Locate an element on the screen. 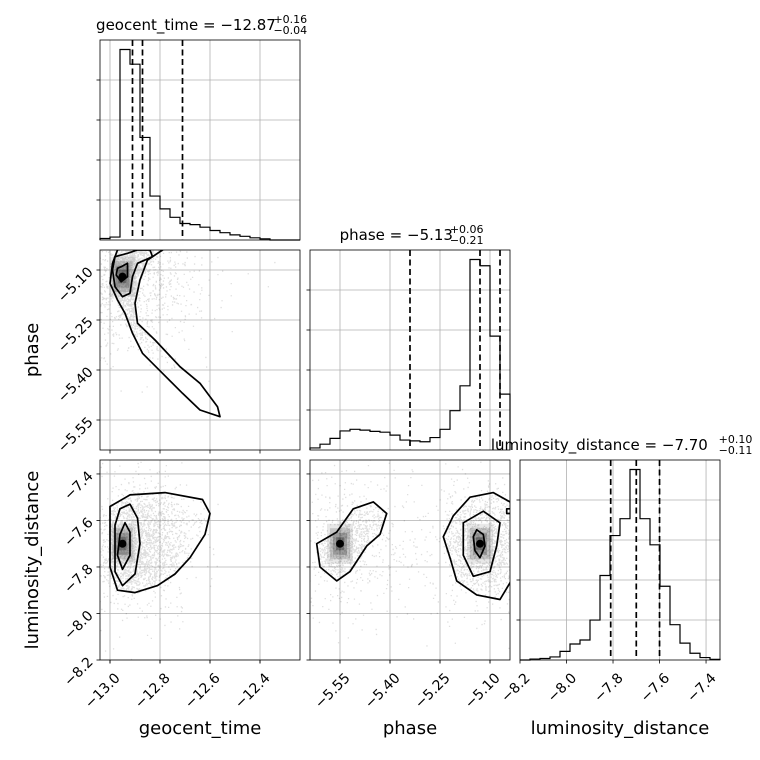 The width and height of the screenshot is (760, 760). title-prefix: luminosity_distance = −7.70 is located at coordinates (599, 445).